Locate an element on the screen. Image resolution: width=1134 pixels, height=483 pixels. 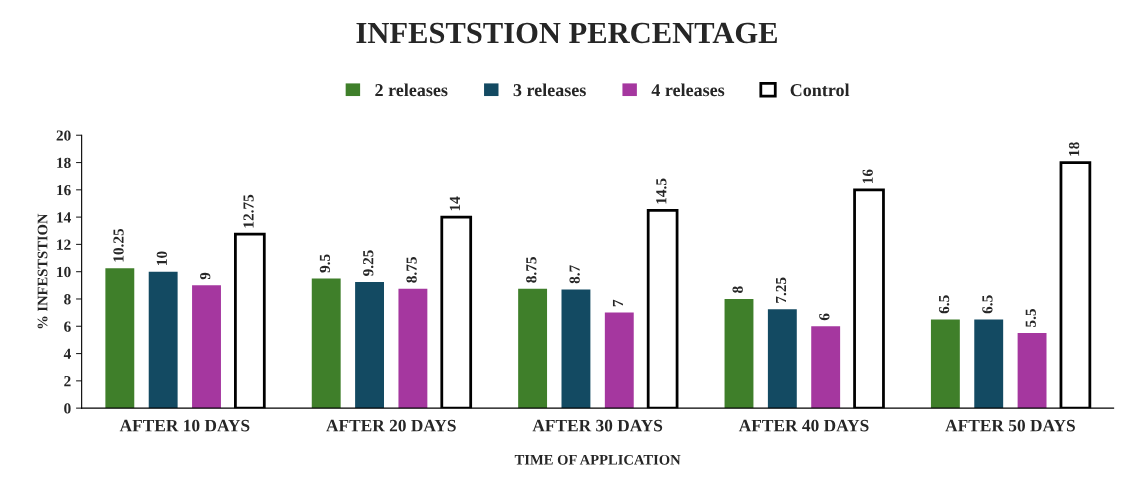
y-tick-label: 0 is located at coordinates (67, 408).